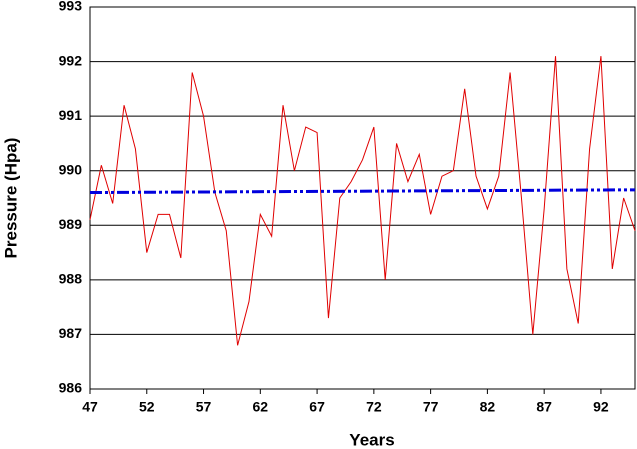 The height and width of the screenshot is (449, 637). I want to click on y-tick-label: 991, so click(71, 115).